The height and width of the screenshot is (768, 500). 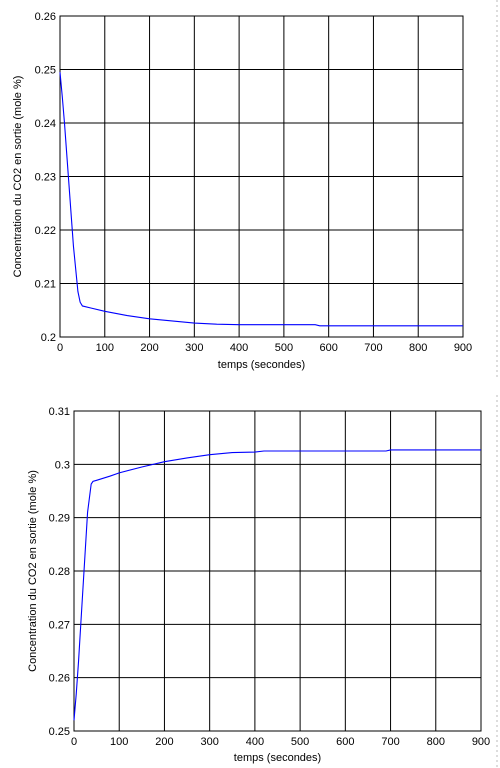 What do you see at coordinates (300, 742) in the screenshot?
I see `chart-1-xtick-label: 500` at bounding box center [300, 742].